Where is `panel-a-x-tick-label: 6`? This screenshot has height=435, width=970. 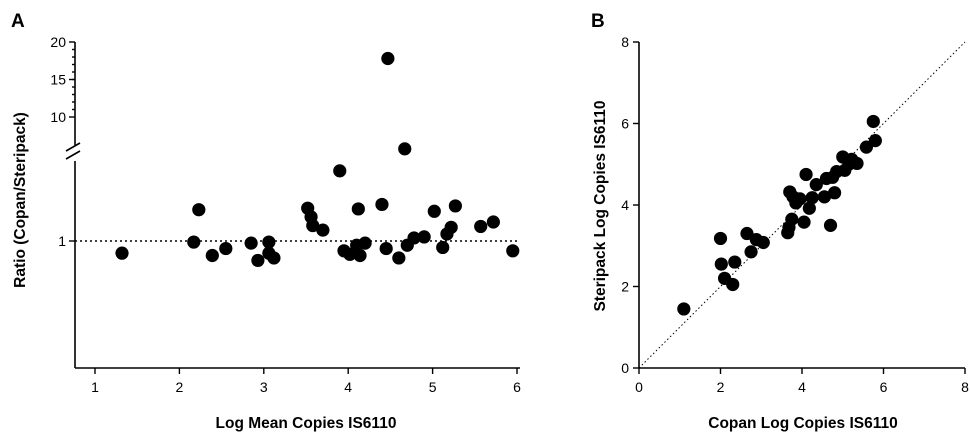
panel-a-x-tick-label: 6 is located at coordinates (517, 387).